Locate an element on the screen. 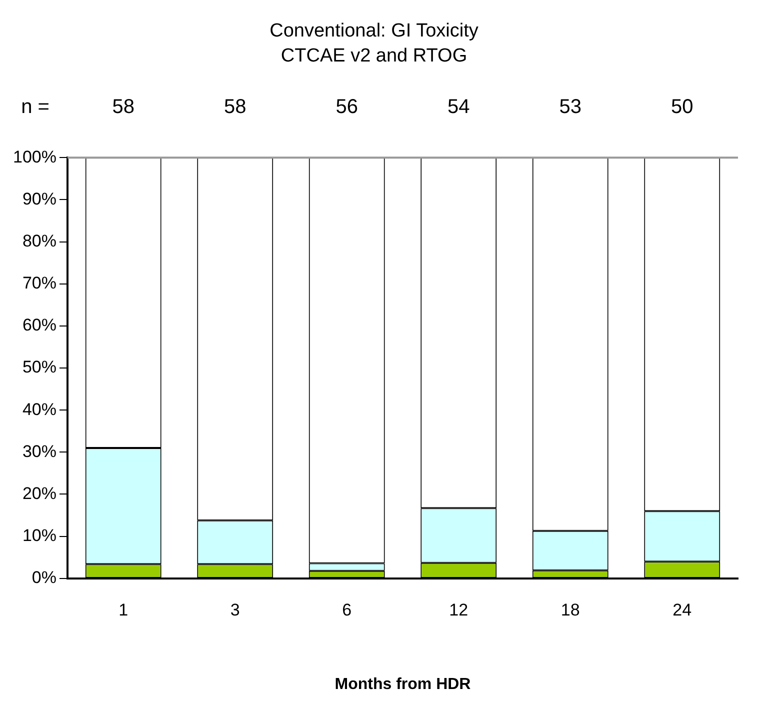 The image size is (758, 718). y-tick-label: 30% is located at coordinates (39, 451).